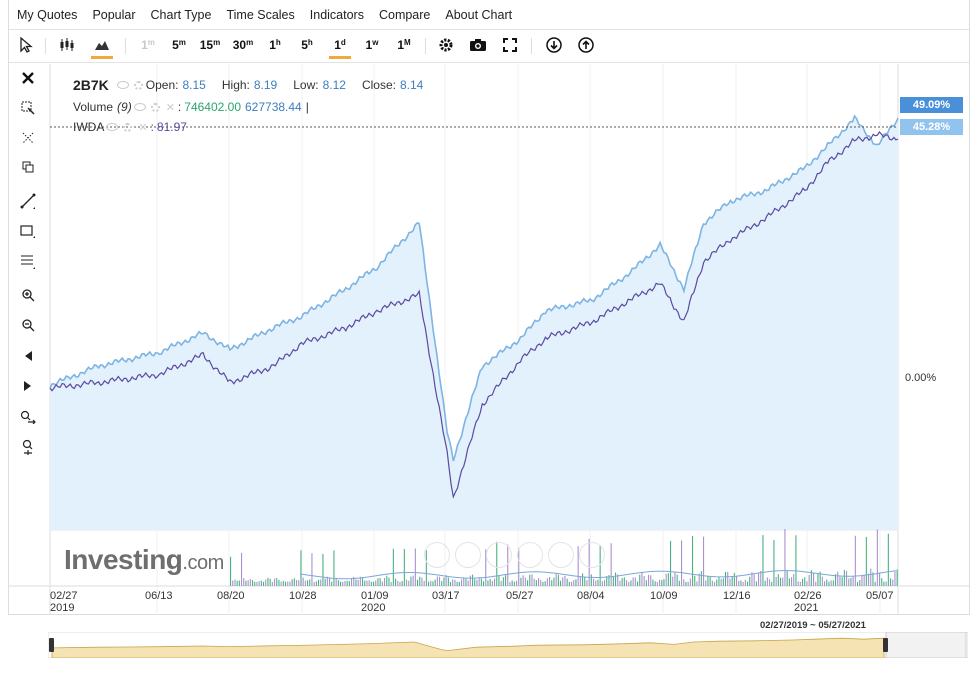 This screenshot has width=979, height=678. What do you see at coordinates (28, 167) in the screenshot?
I see `copy-layers-icon` at bounding box center [28, 167].